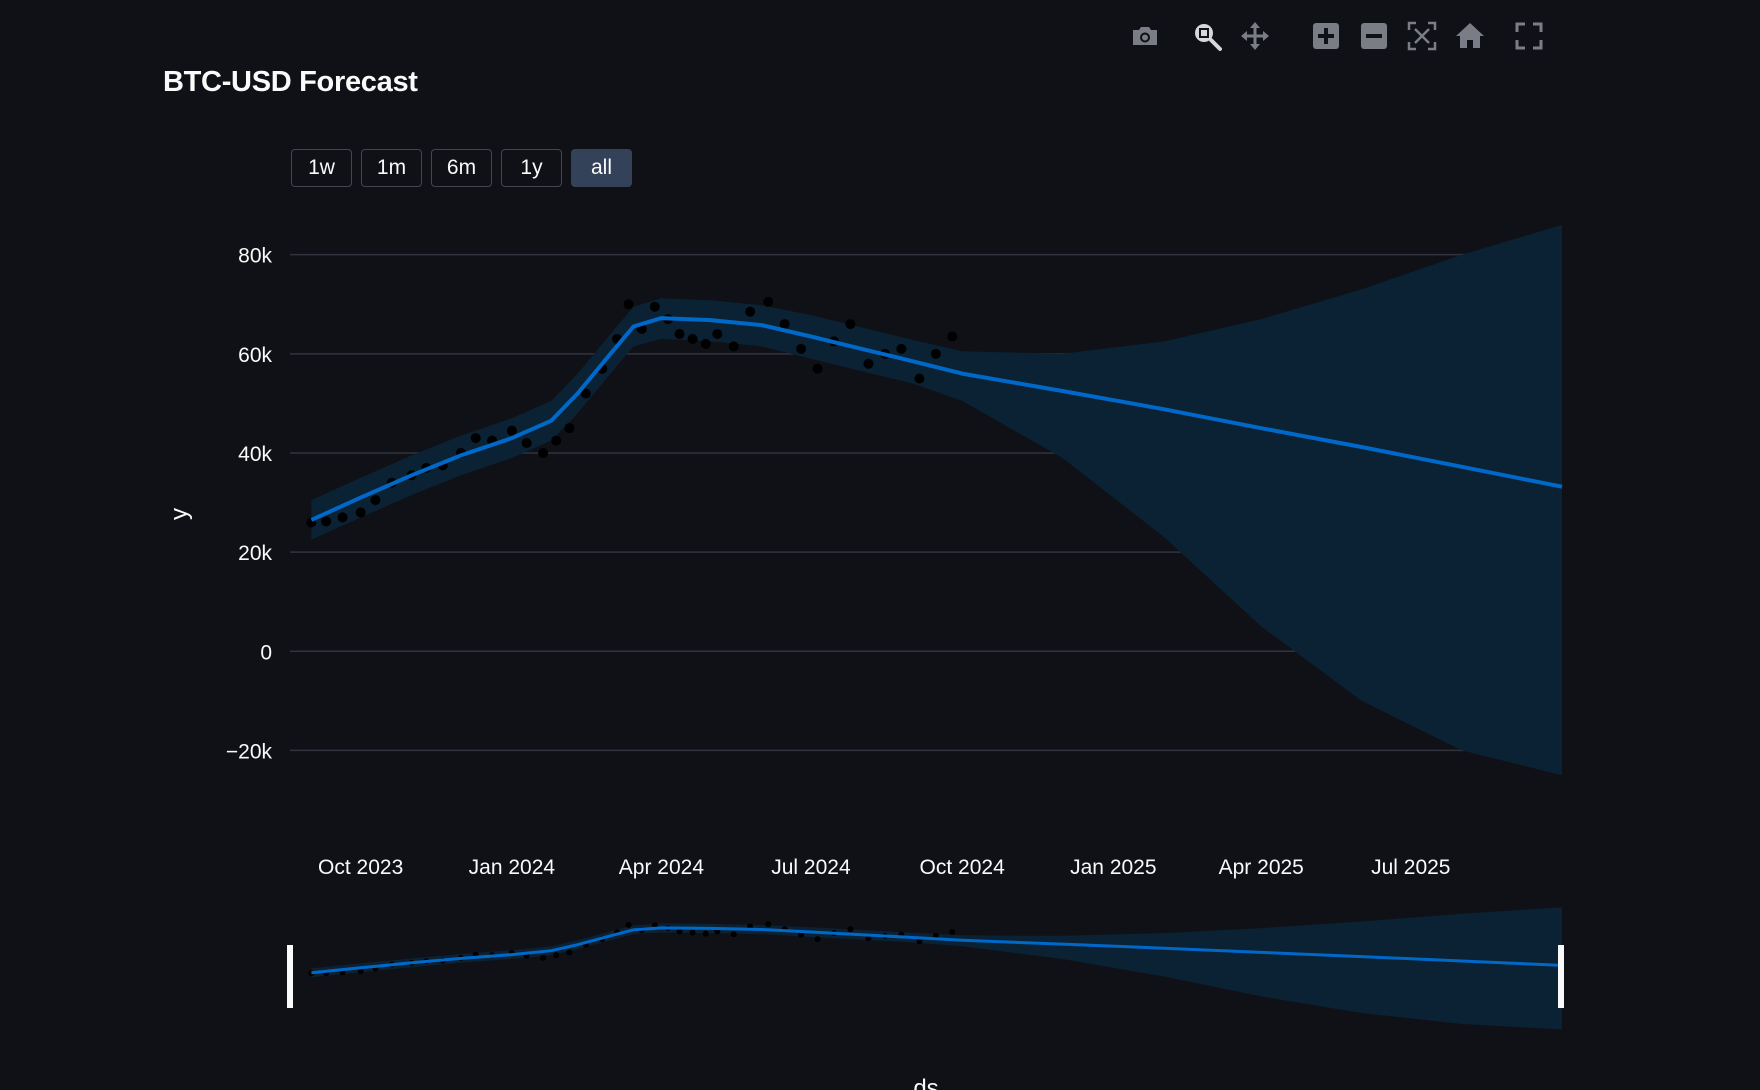 The height and width of the screenshot is (1090, 1760). I want to click on range-button-1y: 1y, so click(531, 168).